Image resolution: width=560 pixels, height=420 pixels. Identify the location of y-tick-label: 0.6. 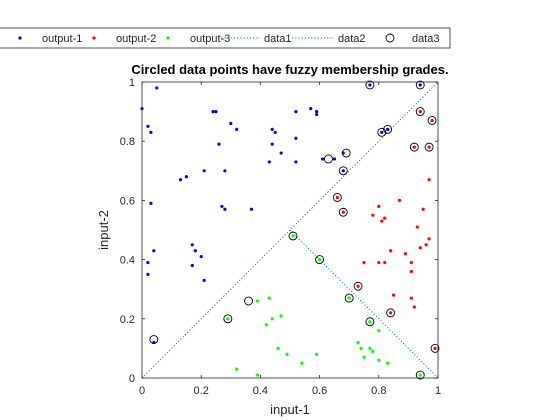
(127, 201).